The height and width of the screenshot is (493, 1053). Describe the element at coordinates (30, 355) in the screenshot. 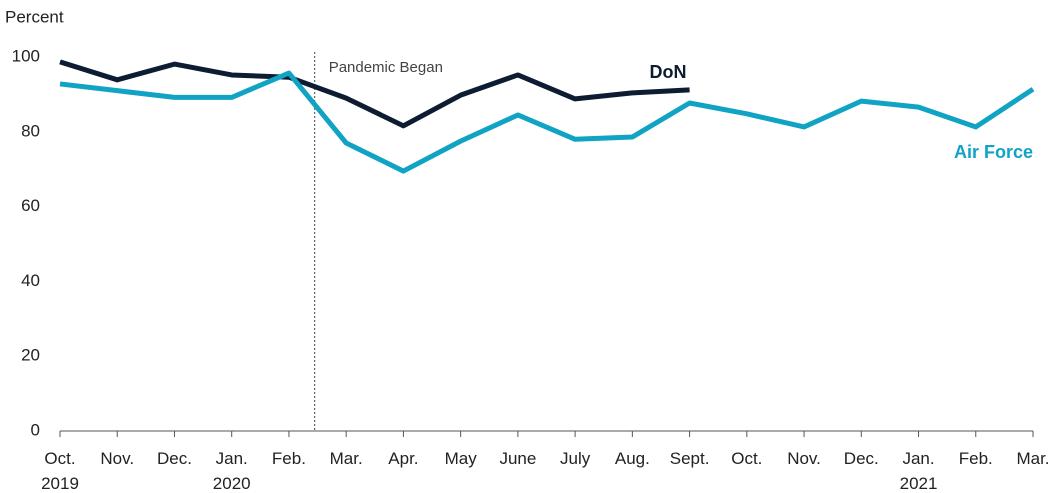

I see `y-tick-label: 20` at that location.